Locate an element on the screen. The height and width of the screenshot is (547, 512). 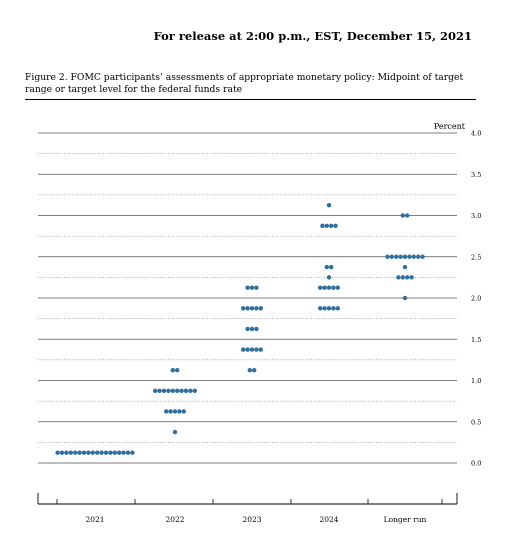
caption-rule is located at coordinates (250, 99).